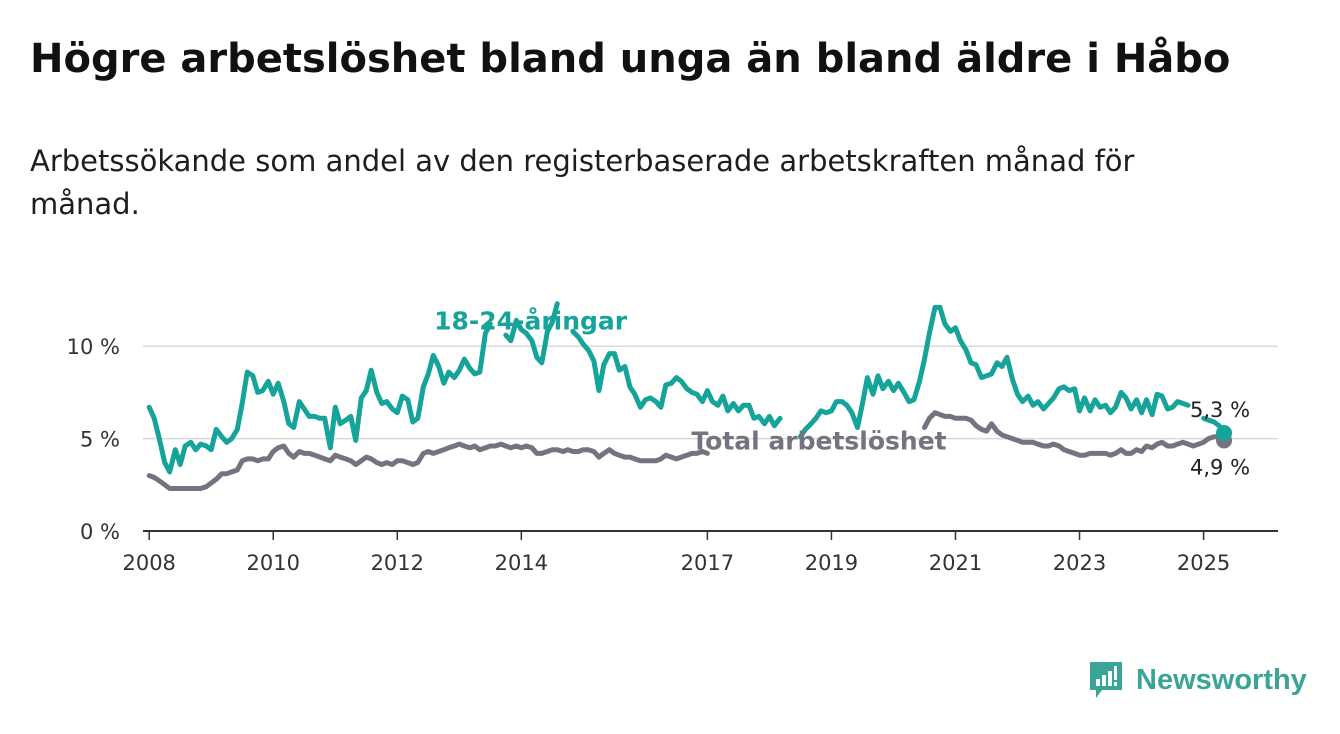 The width and height of the screenshot is (1340, 734). What do you see at coordinates (818, 441) in the screenshot?
I see `series-label-total: Total arbetslöshet` at bounding box center [818, 441].